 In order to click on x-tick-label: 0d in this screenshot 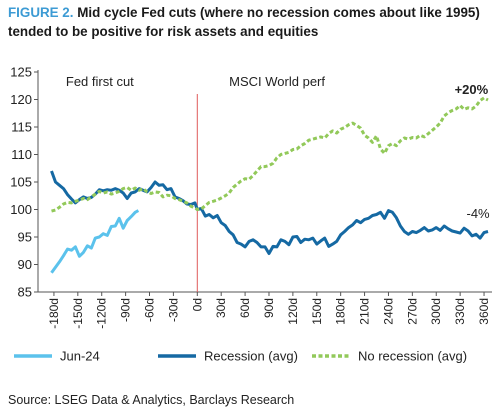, I will do `click(197, 304)`.